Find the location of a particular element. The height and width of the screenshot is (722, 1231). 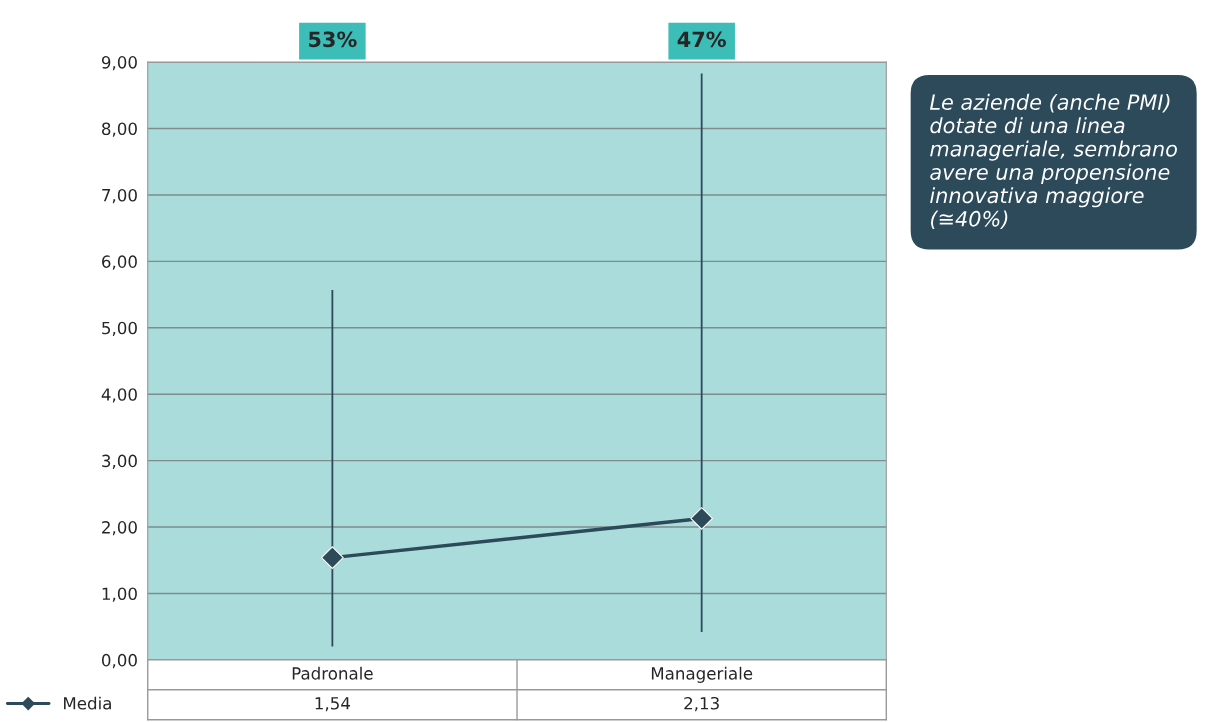

y-tick-label: 1,00 is located at coordinates (119, 594).